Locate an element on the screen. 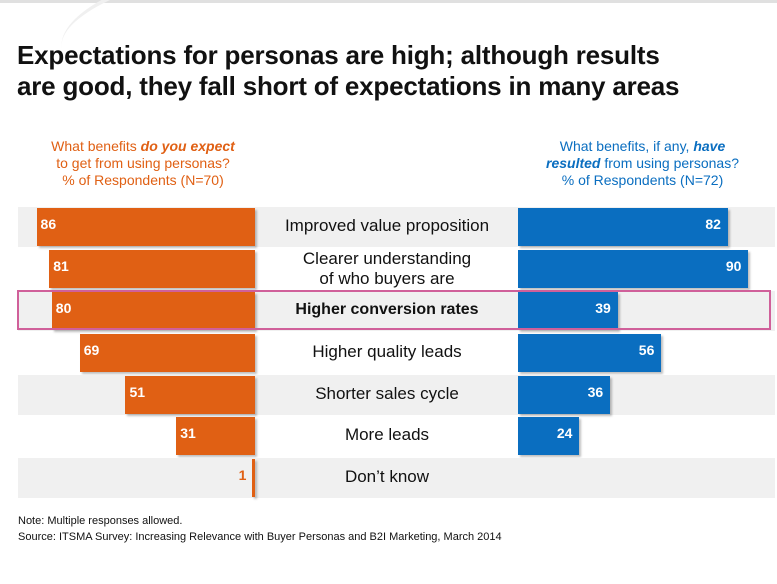  expected-header-emphasis: do you expect is located at coordinates (187, 146).